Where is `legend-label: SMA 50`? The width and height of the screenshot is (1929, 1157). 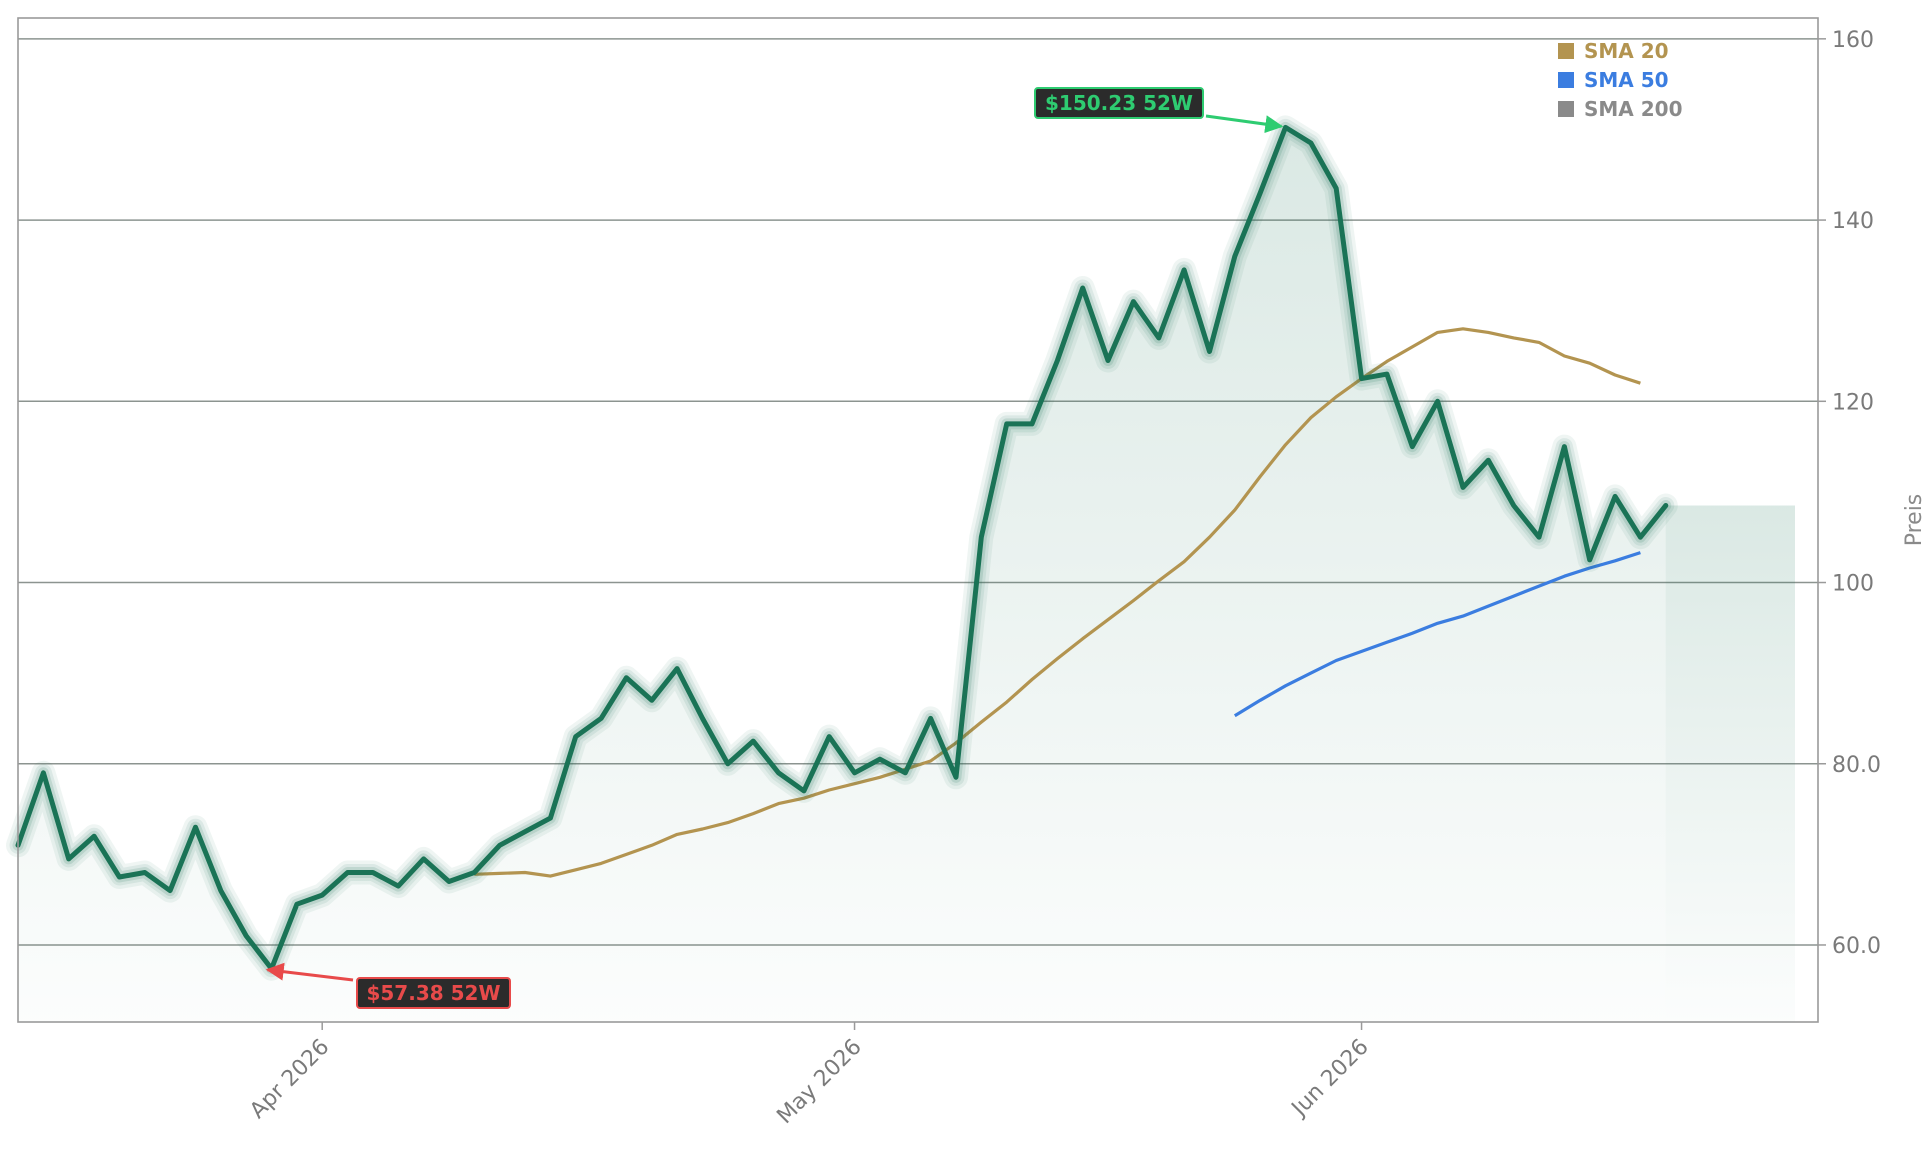
legend-label: SMA 50 is located at coordinates (1626, 80).